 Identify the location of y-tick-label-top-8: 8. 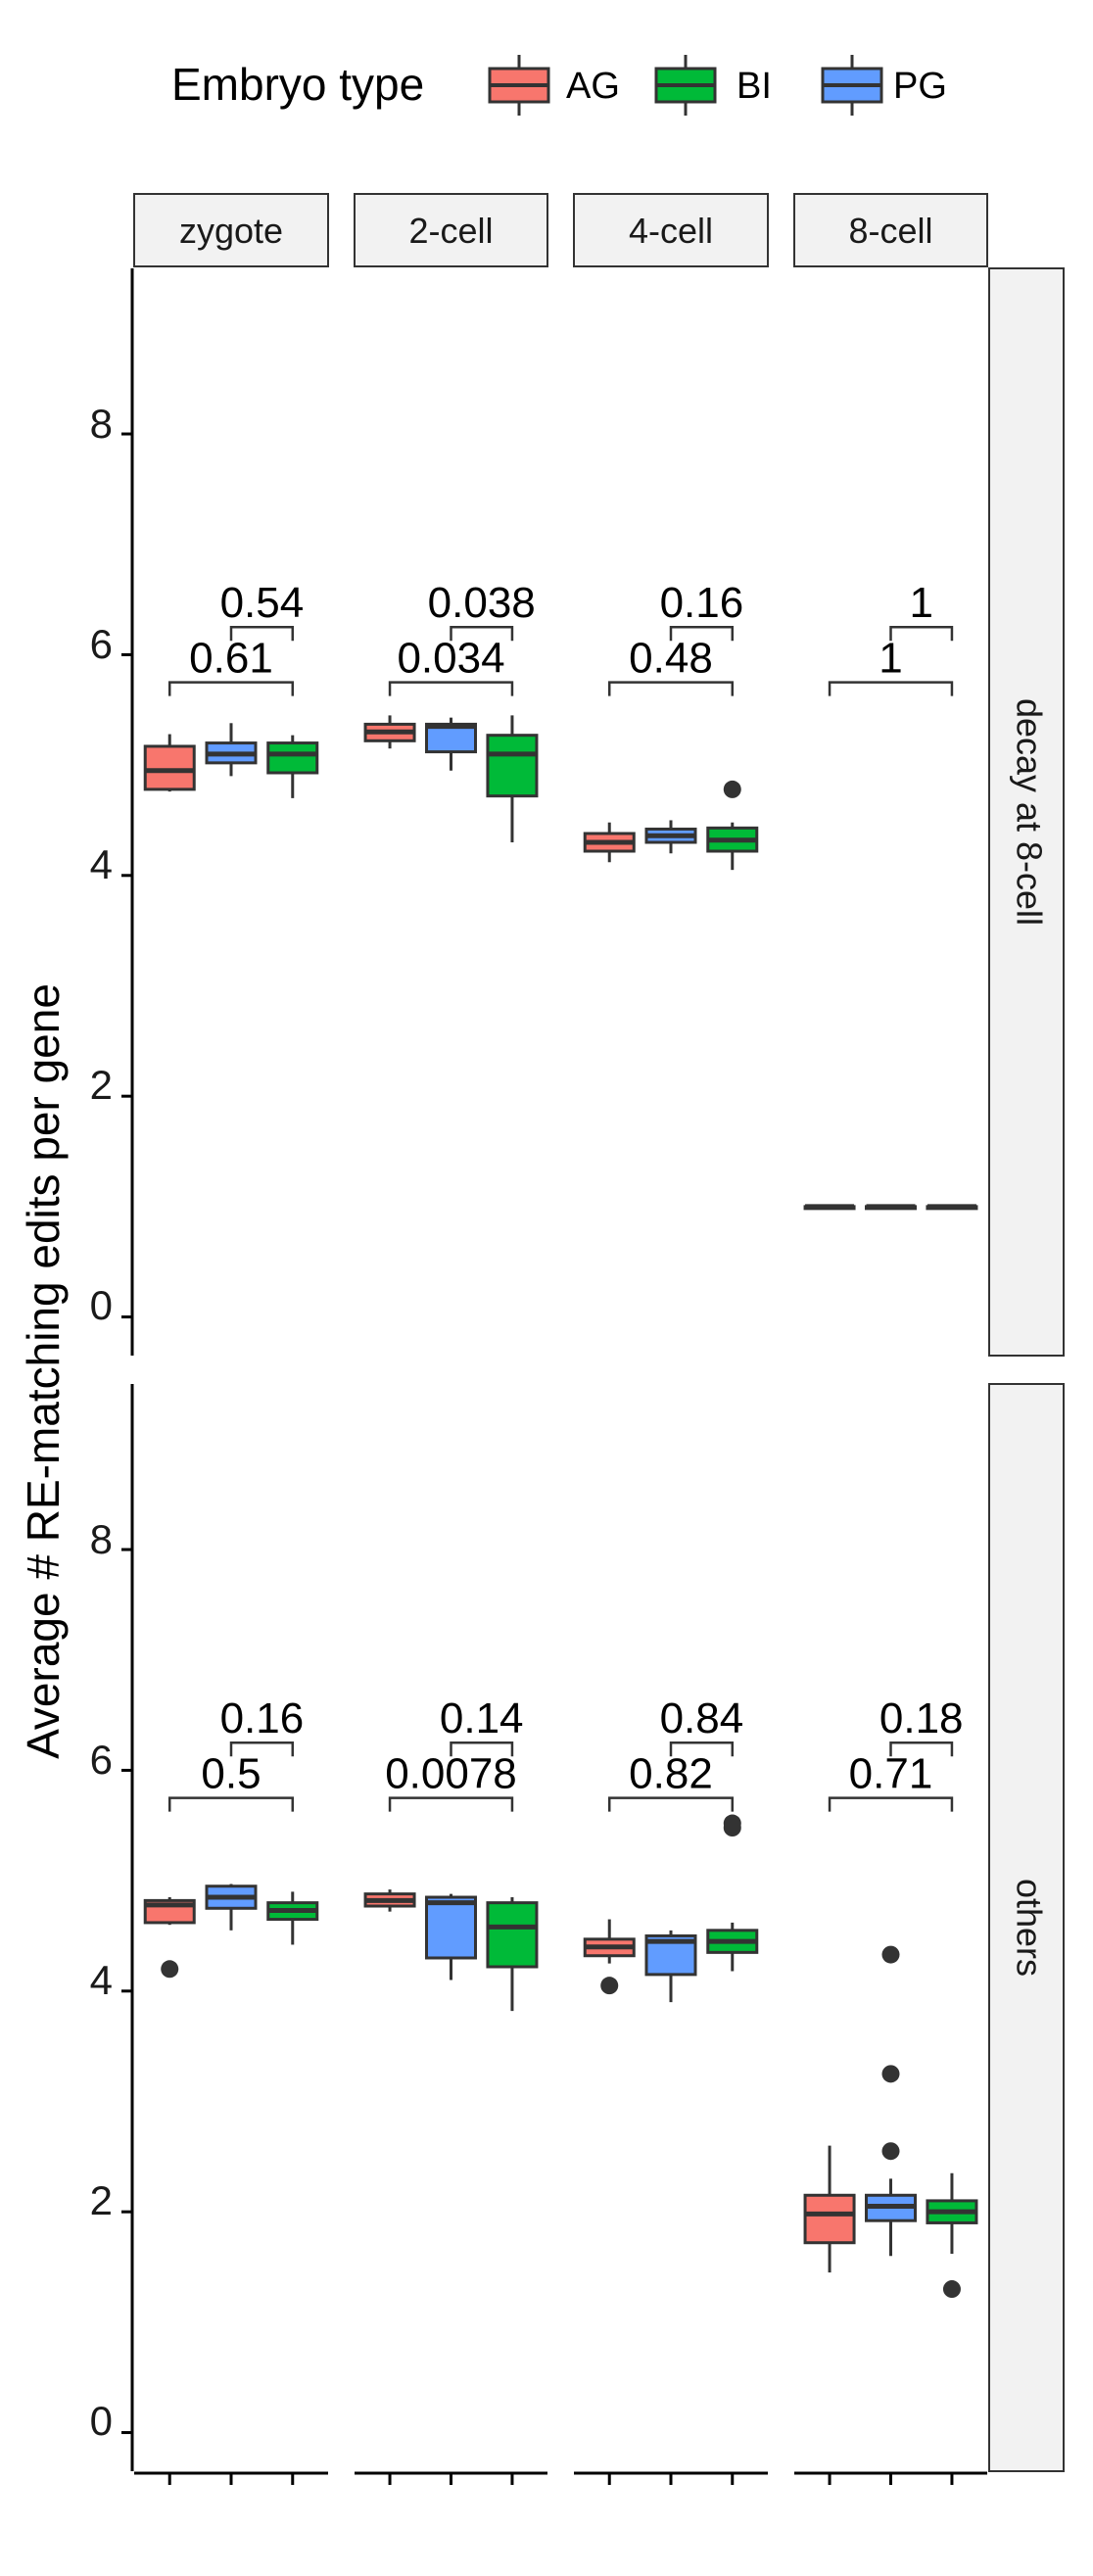
(102, 424).